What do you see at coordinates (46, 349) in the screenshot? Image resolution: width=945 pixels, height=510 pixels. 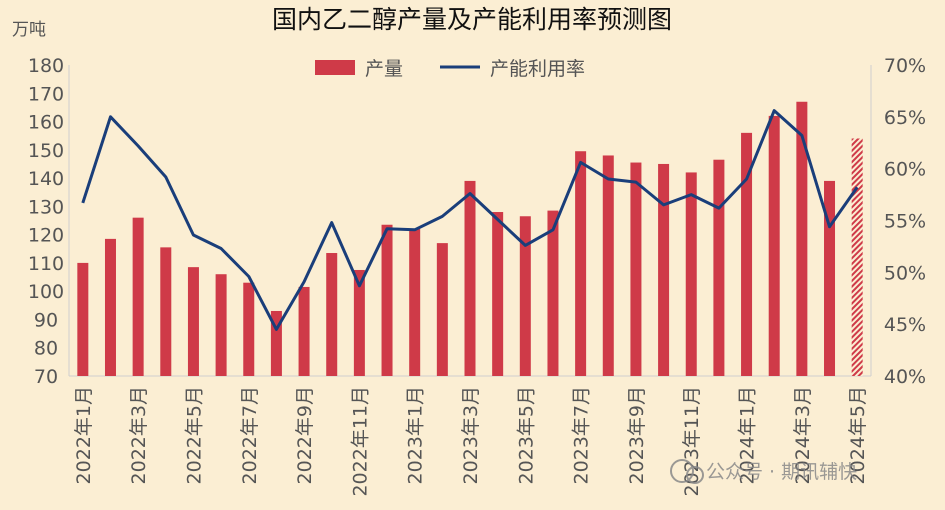 I see `left-tick-label: 80` at bounding box center [46, 349].